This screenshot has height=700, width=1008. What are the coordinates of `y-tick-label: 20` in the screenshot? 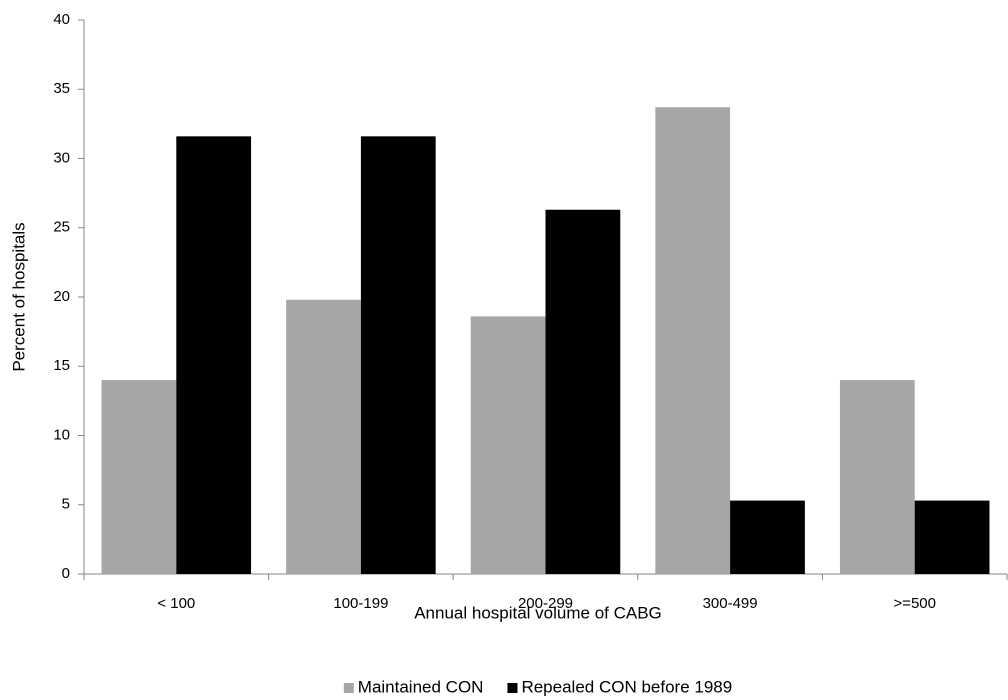 It's located at (61, 296).